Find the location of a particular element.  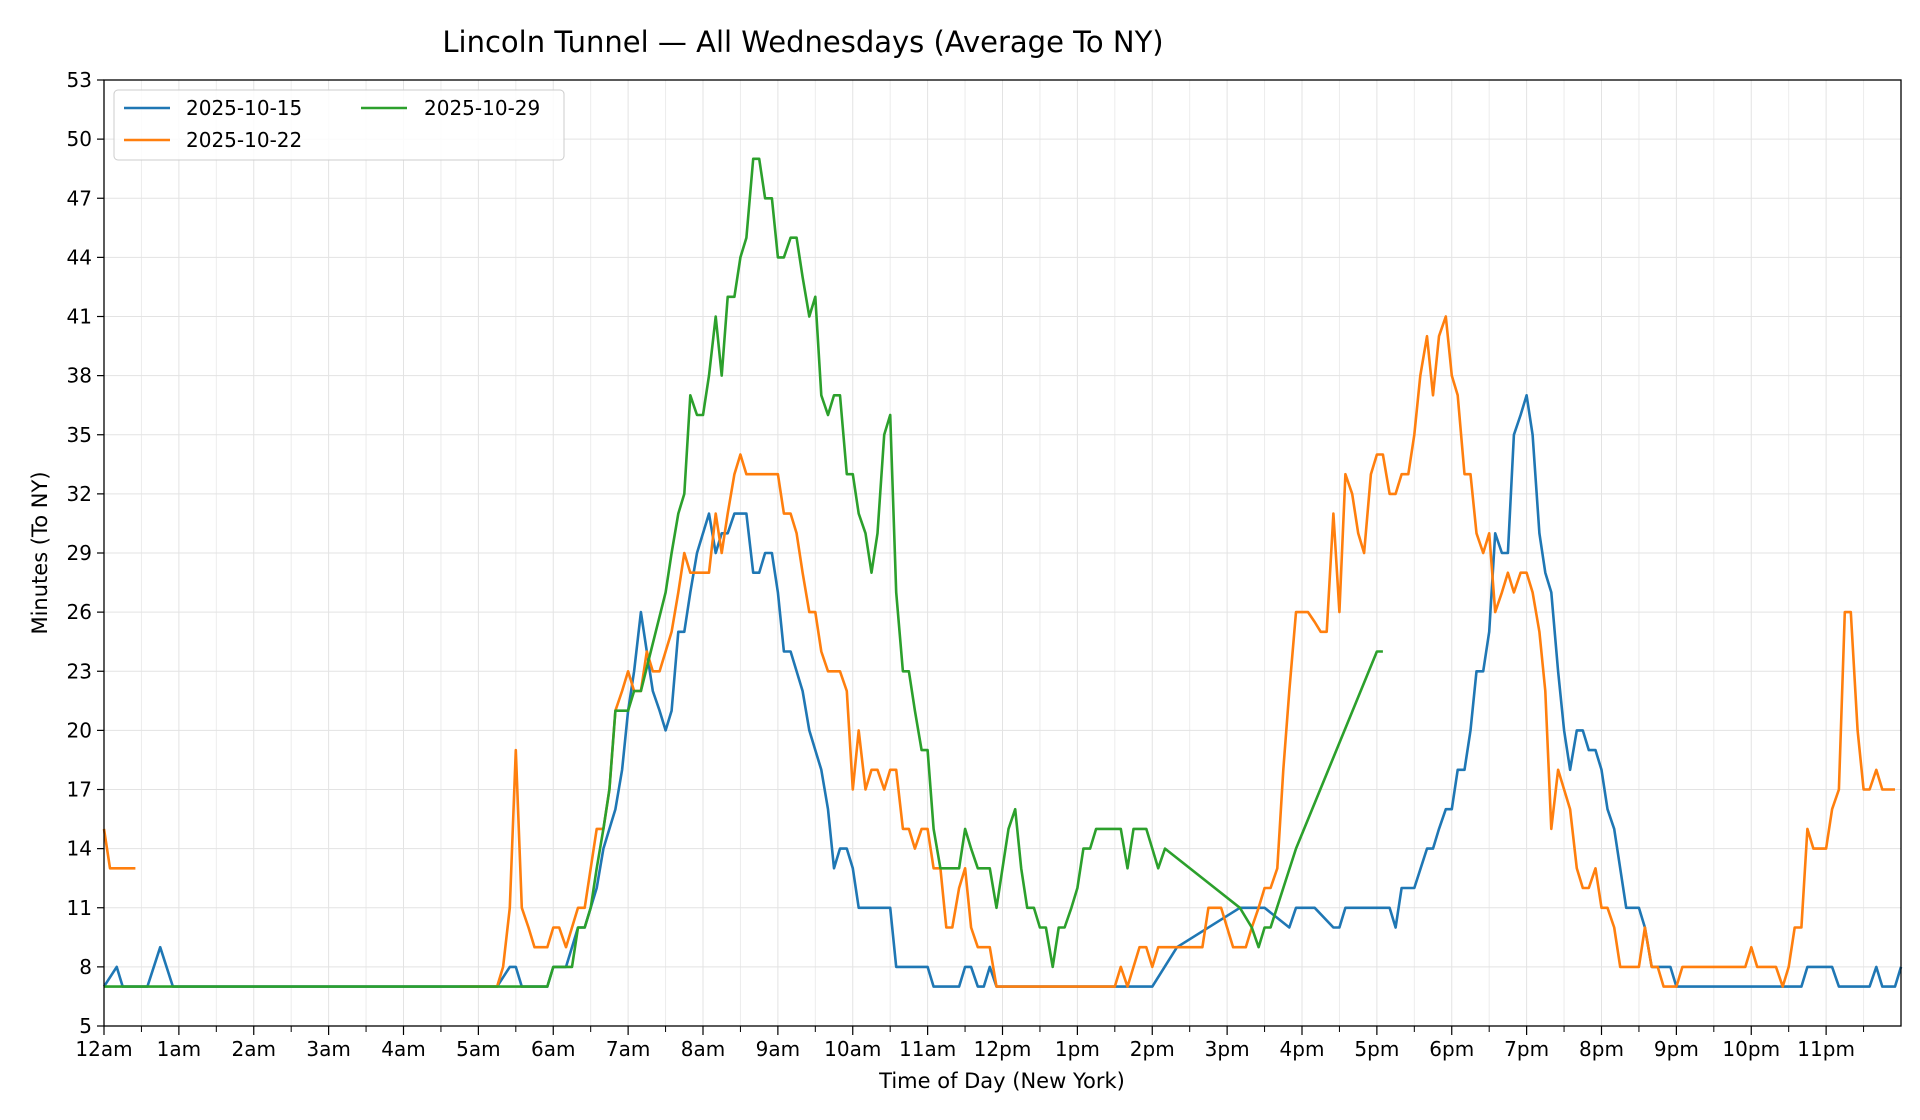

y-tick-label: 29 is located at coordinates (79, 553).